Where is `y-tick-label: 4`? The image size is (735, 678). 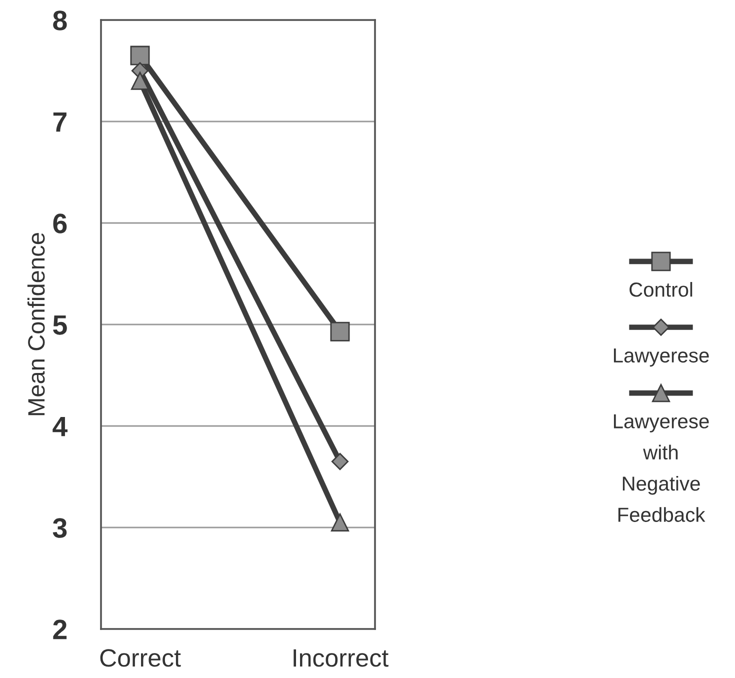 y-tick-label: 4 is located at coordinates (60, 426).